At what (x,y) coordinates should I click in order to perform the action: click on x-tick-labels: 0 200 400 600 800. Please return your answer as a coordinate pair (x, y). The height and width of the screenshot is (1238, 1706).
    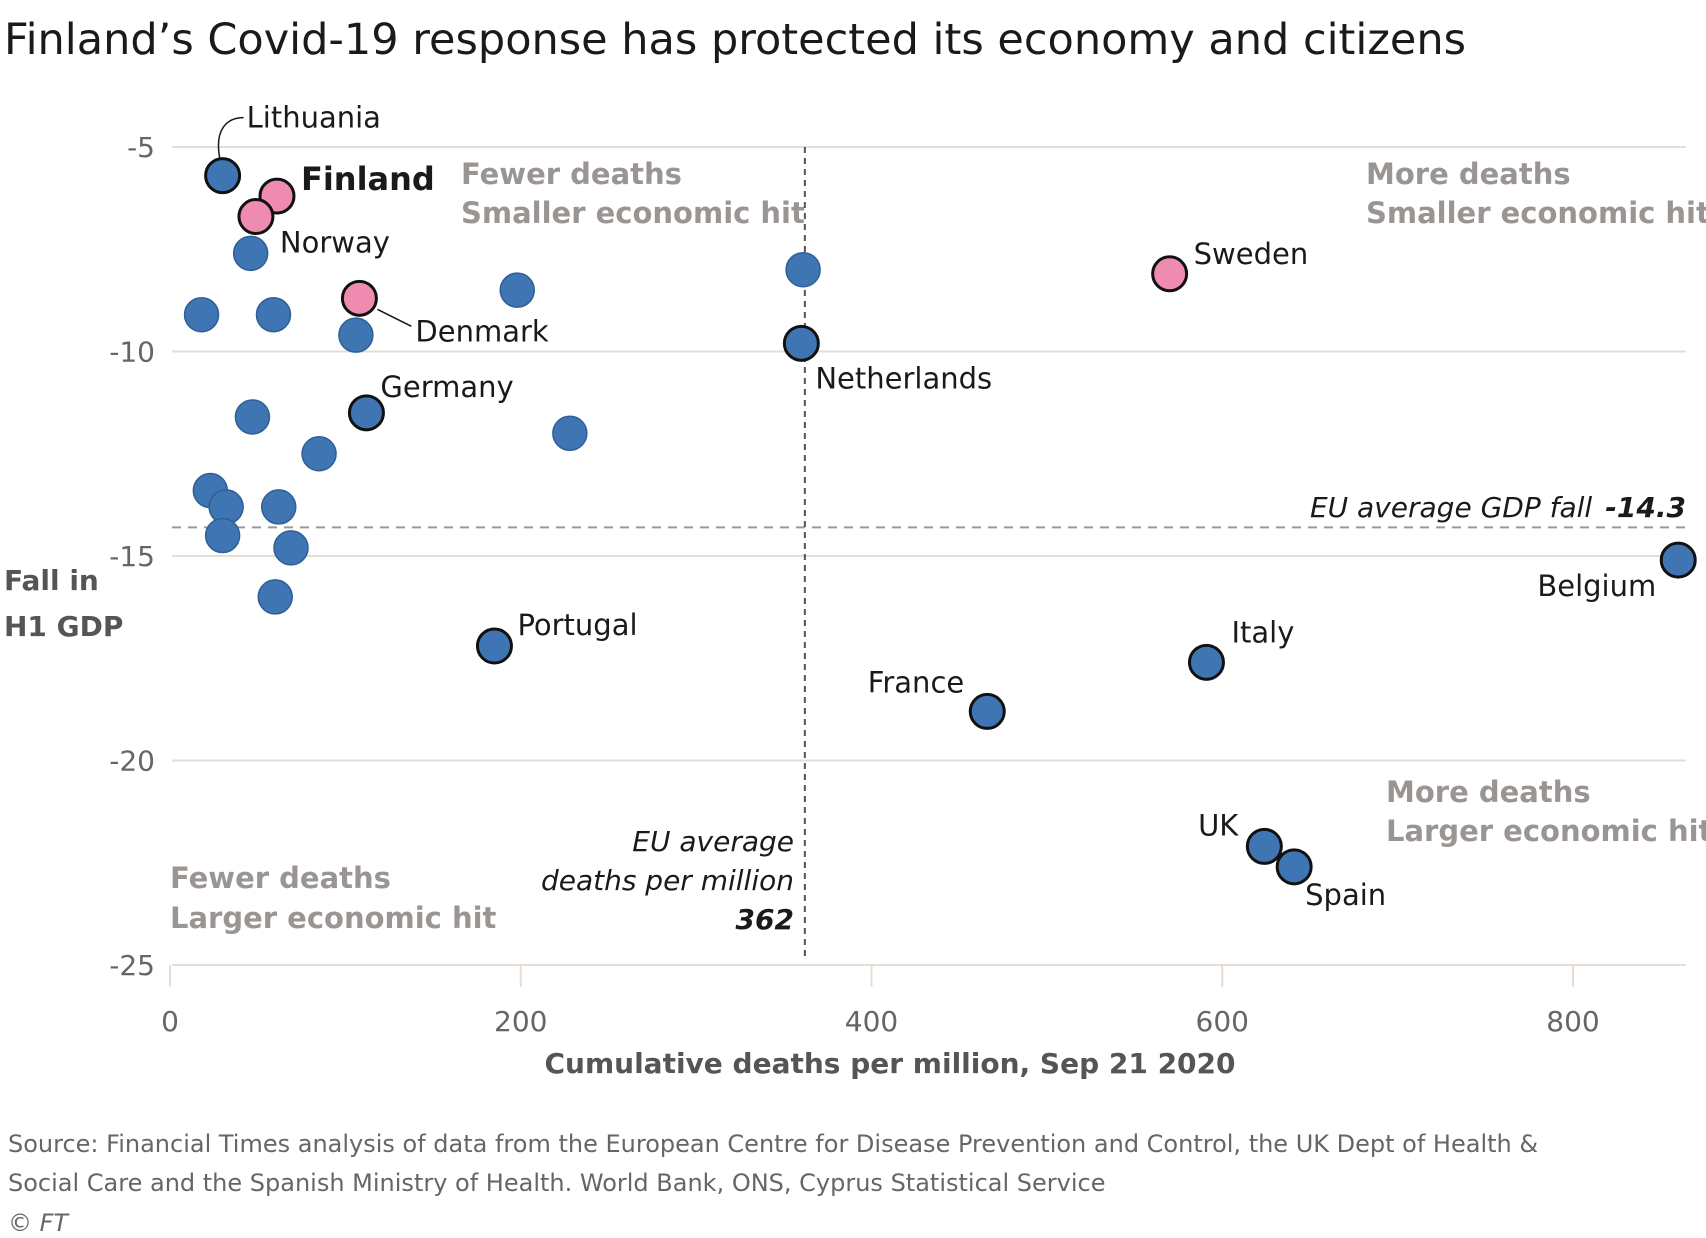
    Looking at the image, I should click on (880, 1001).